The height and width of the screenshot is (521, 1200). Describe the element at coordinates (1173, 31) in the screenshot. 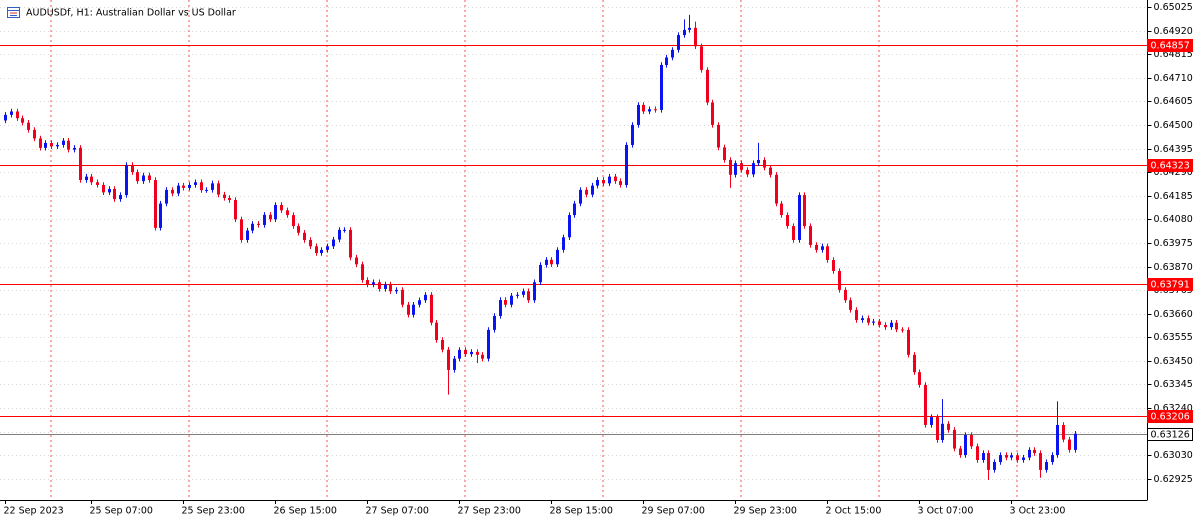

I see `y-tick-label: 0.64920` at that location.